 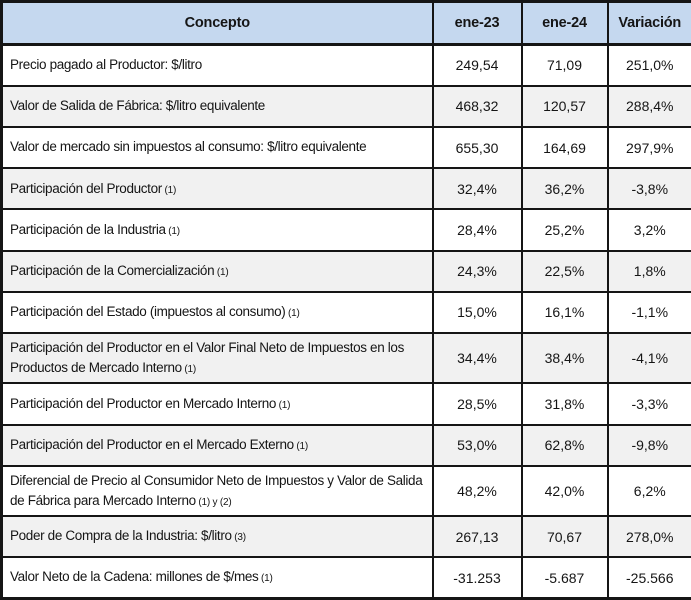 What do you see at coordinates (477, 536) in the screenshot?
I see `ene23-value-cell: 267,13` at bounding box center [477, 536].